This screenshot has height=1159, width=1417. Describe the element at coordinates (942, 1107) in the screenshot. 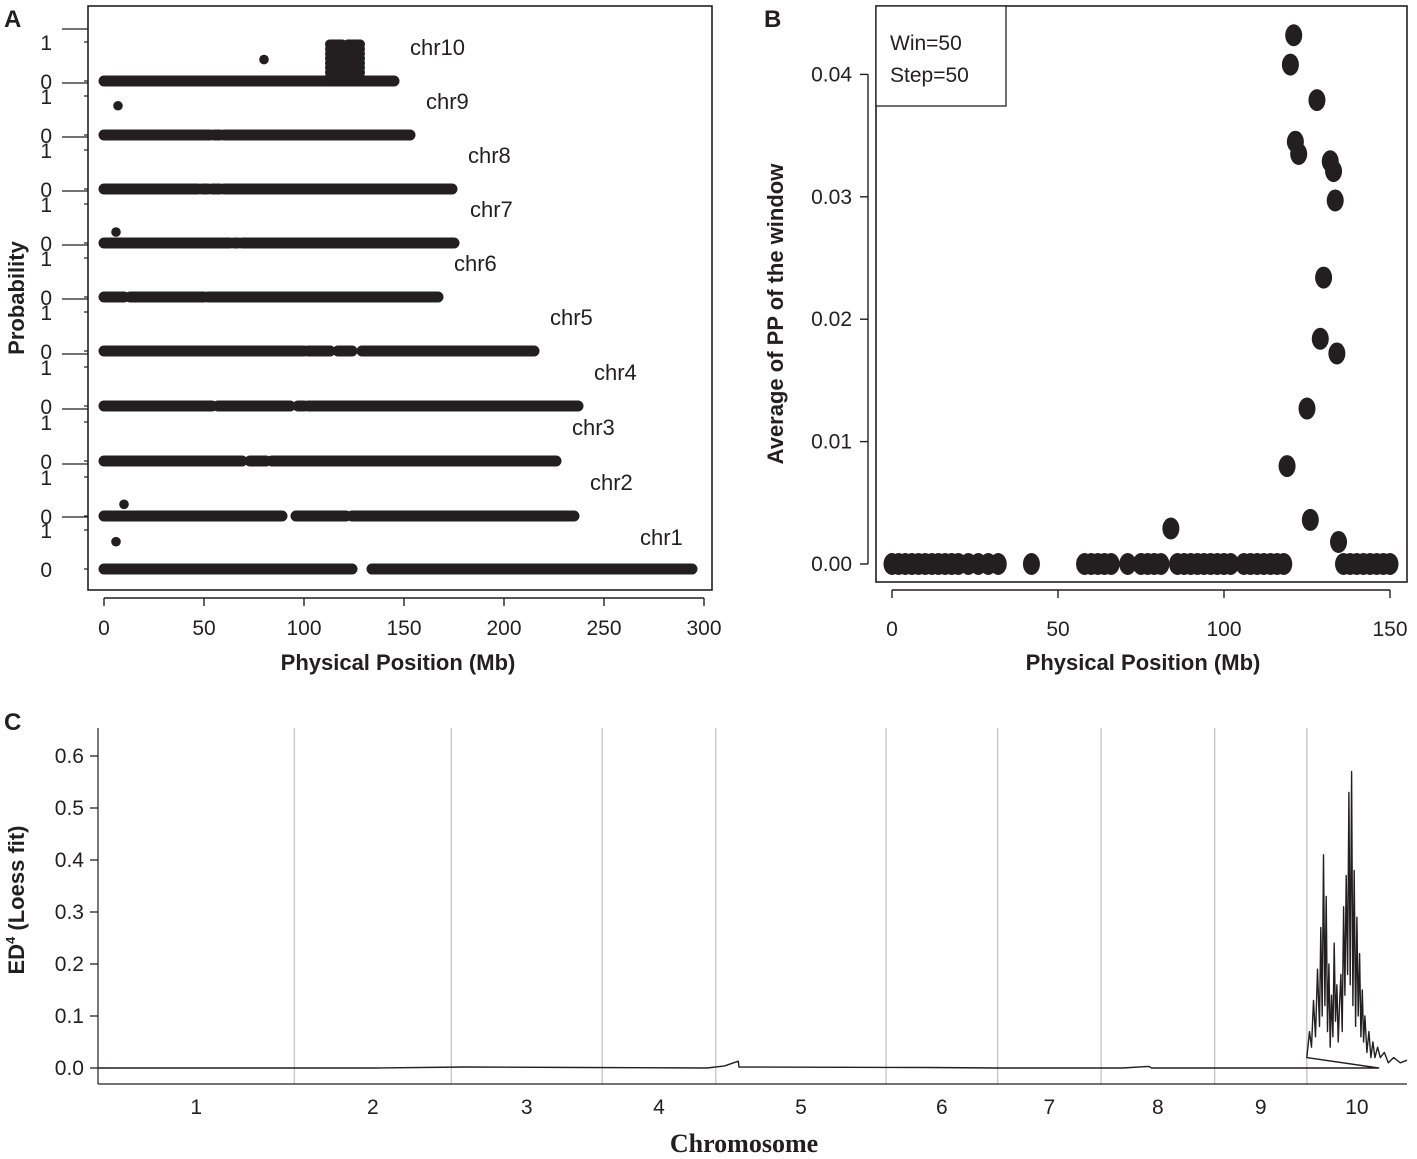

I see `panel-c-chromosome-label-6: 6` at that location.